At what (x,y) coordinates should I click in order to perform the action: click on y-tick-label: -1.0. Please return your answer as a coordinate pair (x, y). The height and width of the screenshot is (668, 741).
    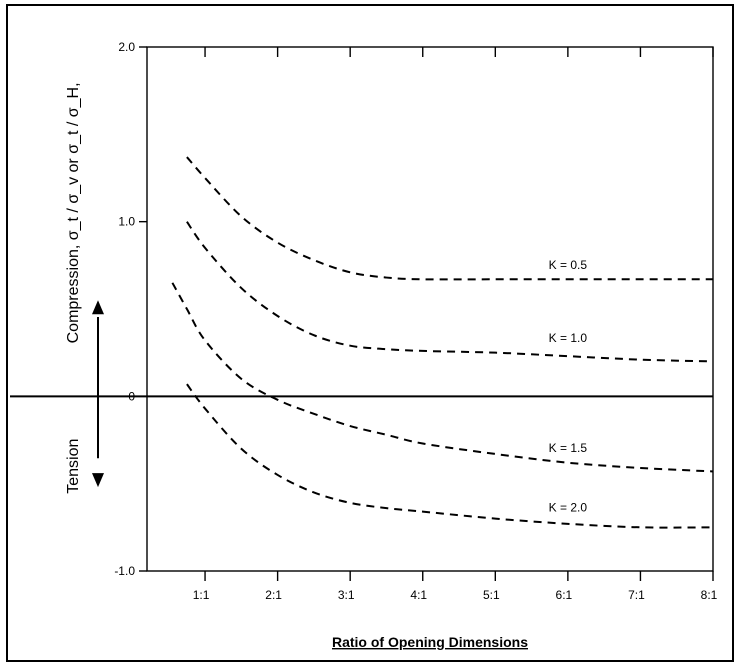
    Looking at the image, I should click on (124, 571).